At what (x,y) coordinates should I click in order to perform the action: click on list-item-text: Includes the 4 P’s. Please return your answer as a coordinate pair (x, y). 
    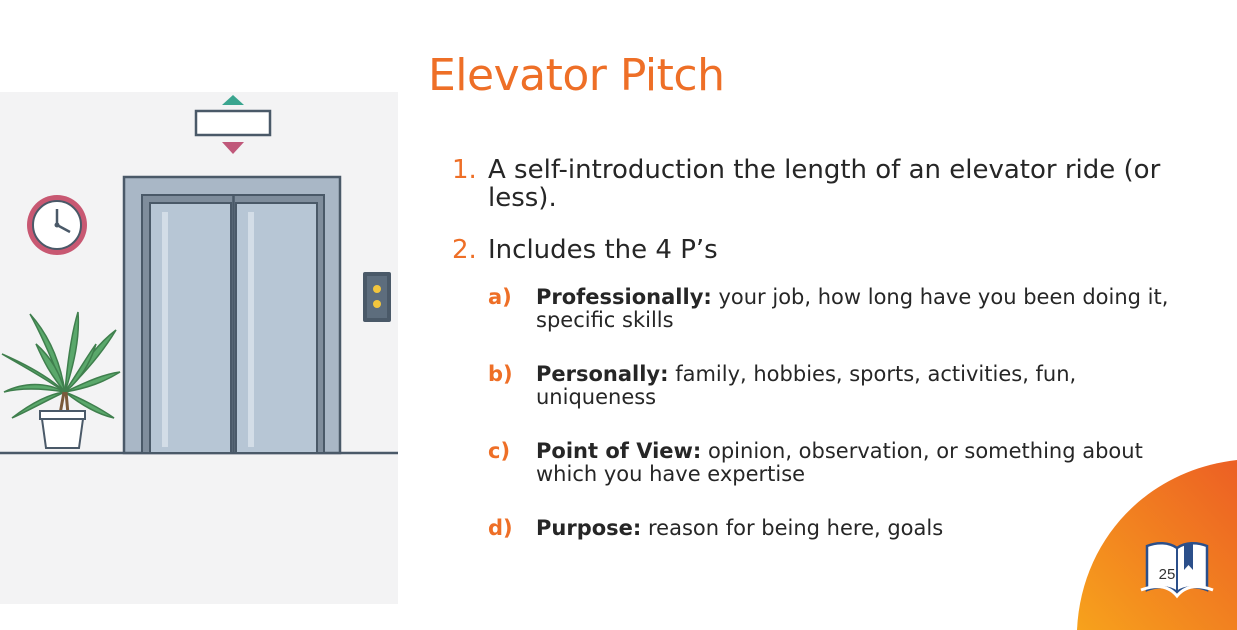
    Looking at the image, I should click on (840, 250).